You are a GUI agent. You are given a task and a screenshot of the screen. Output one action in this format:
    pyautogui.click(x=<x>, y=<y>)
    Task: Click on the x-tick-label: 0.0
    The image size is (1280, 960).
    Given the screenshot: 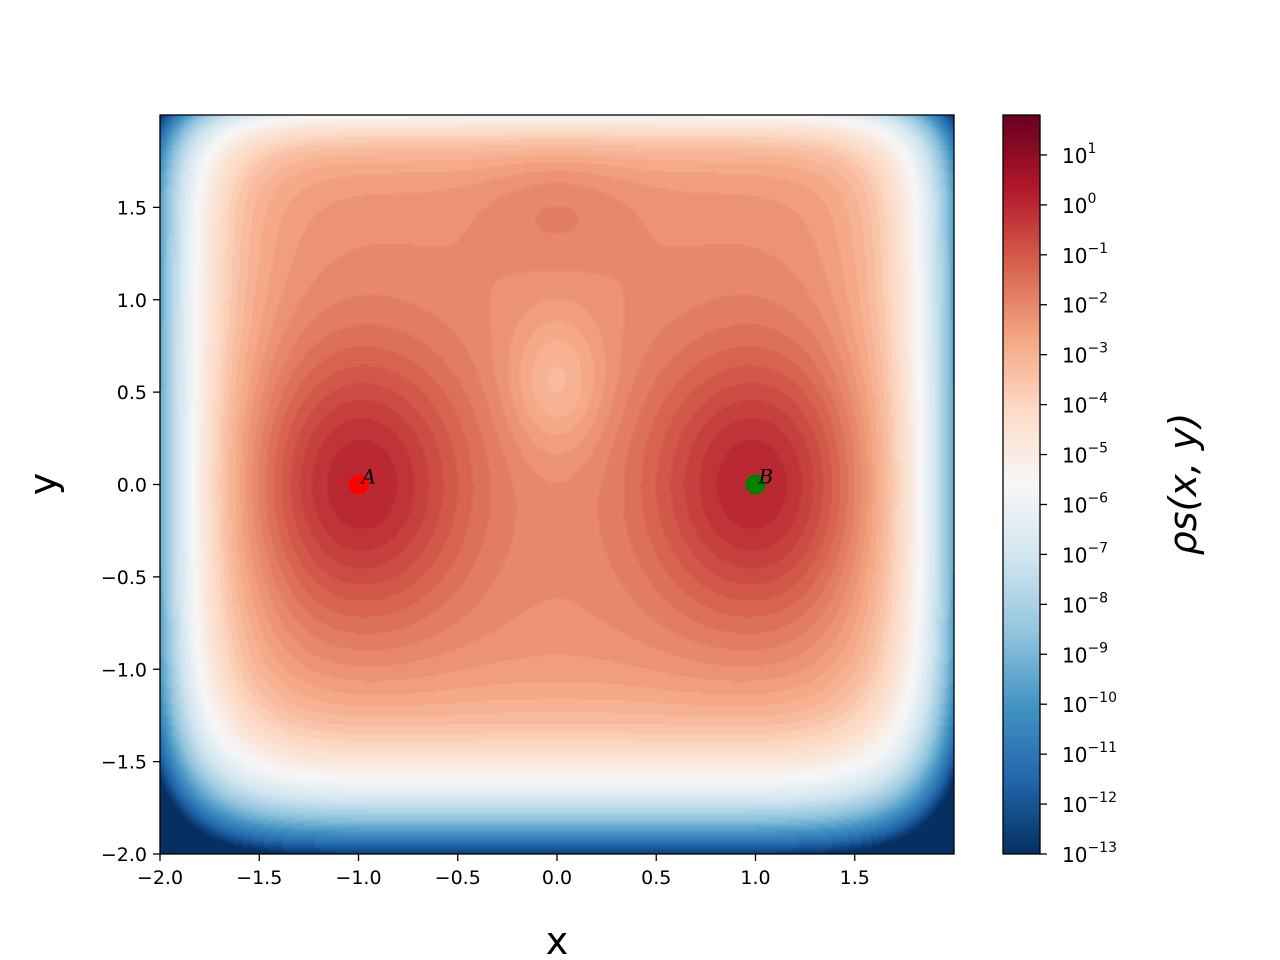 What is the action you would take?
    pyautogui.click(x=557, y=878)
    